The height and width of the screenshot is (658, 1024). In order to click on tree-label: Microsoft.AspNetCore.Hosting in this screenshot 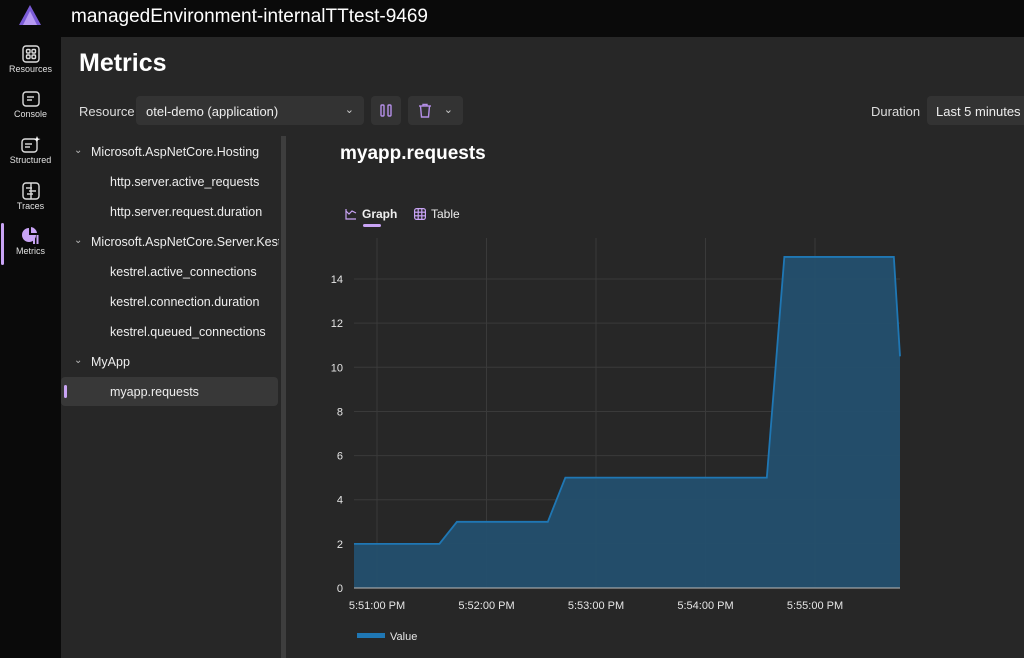, I will do `click(175, 152)`.